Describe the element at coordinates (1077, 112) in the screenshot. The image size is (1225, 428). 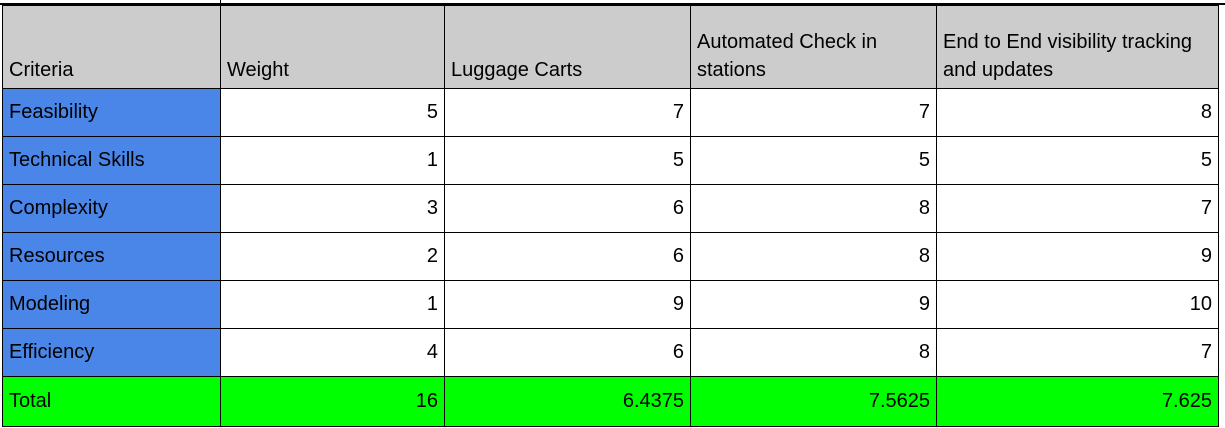
I see `end-to-end-cell: 8` at that location.